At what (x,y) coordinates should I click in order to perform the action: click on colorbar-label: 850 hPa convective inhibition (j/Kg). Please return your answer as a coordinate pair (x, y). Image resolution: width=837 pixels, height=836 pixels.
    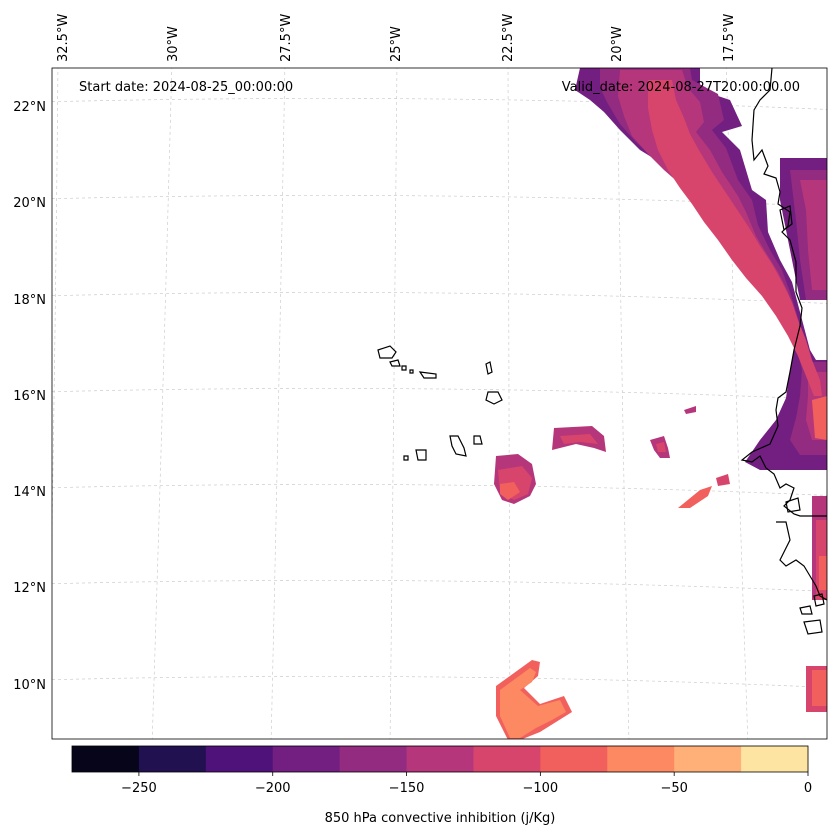
    Looking at the image, I should click on (440, 818).